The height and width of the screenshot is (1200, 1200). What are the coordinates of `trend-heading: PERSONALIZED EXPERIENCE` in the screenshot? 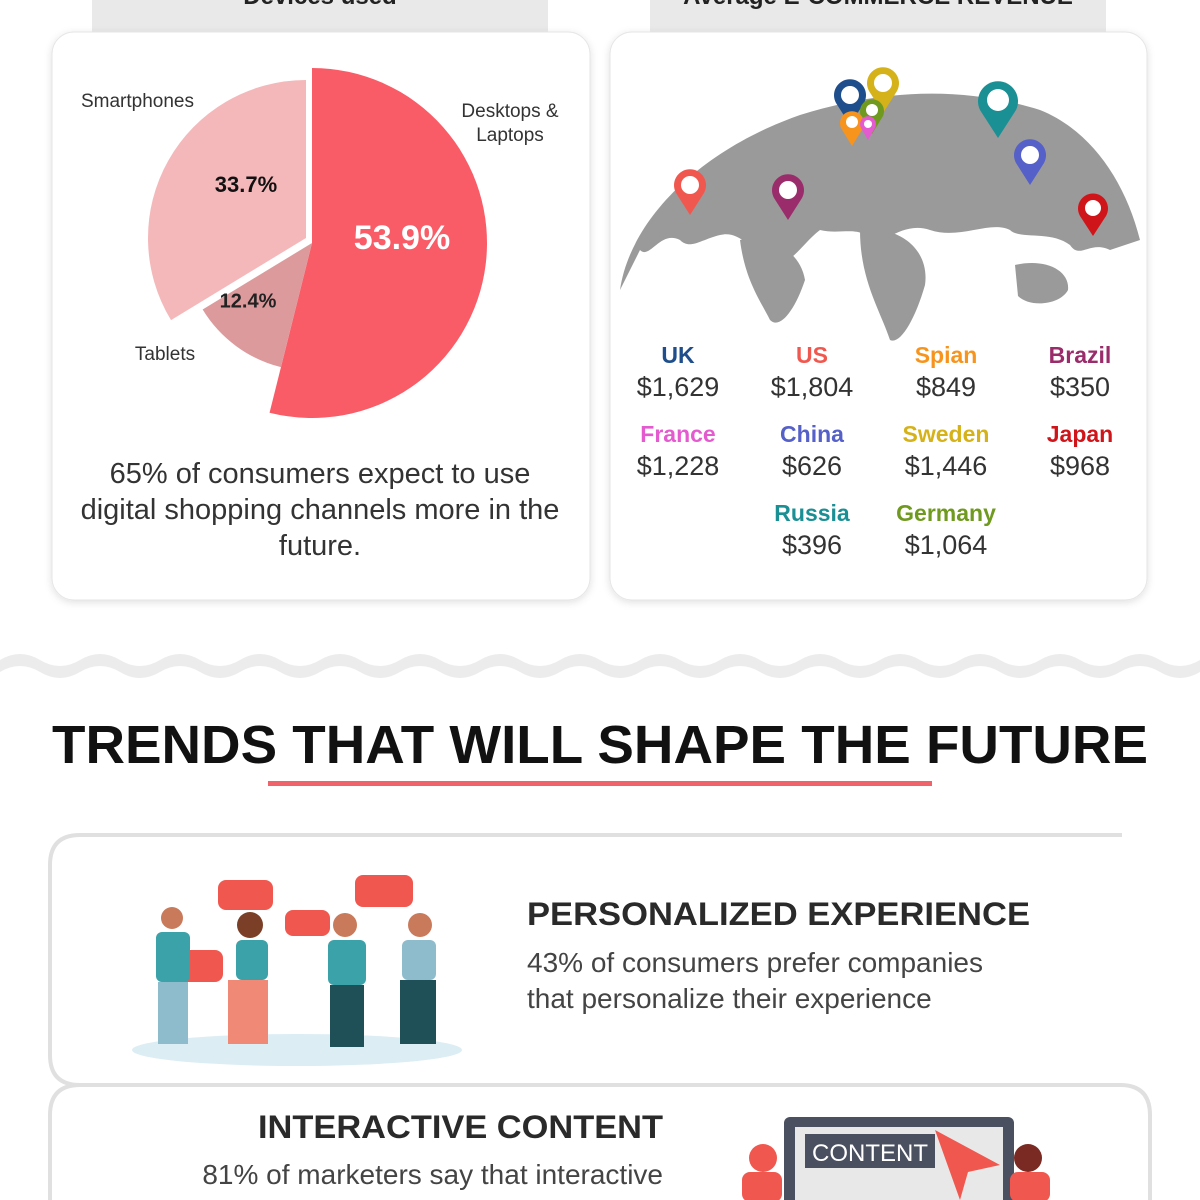 It's located at (778, 914).